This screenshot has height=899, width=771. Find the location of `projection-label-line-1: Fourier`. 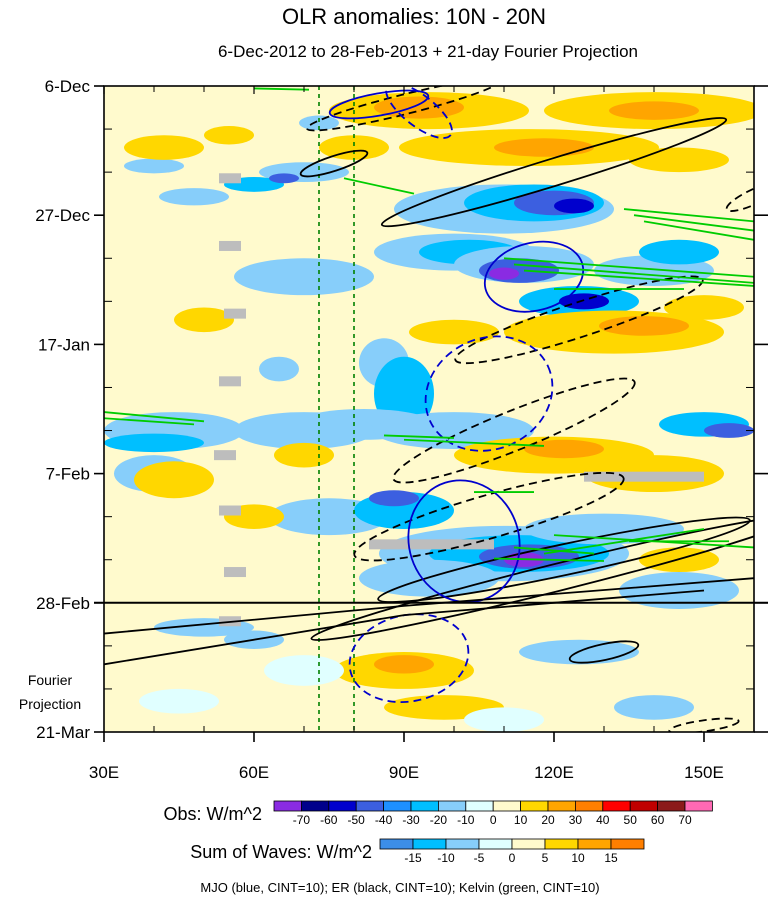

projection-label-line-1: Fourier is located at coordinates (50, 680).